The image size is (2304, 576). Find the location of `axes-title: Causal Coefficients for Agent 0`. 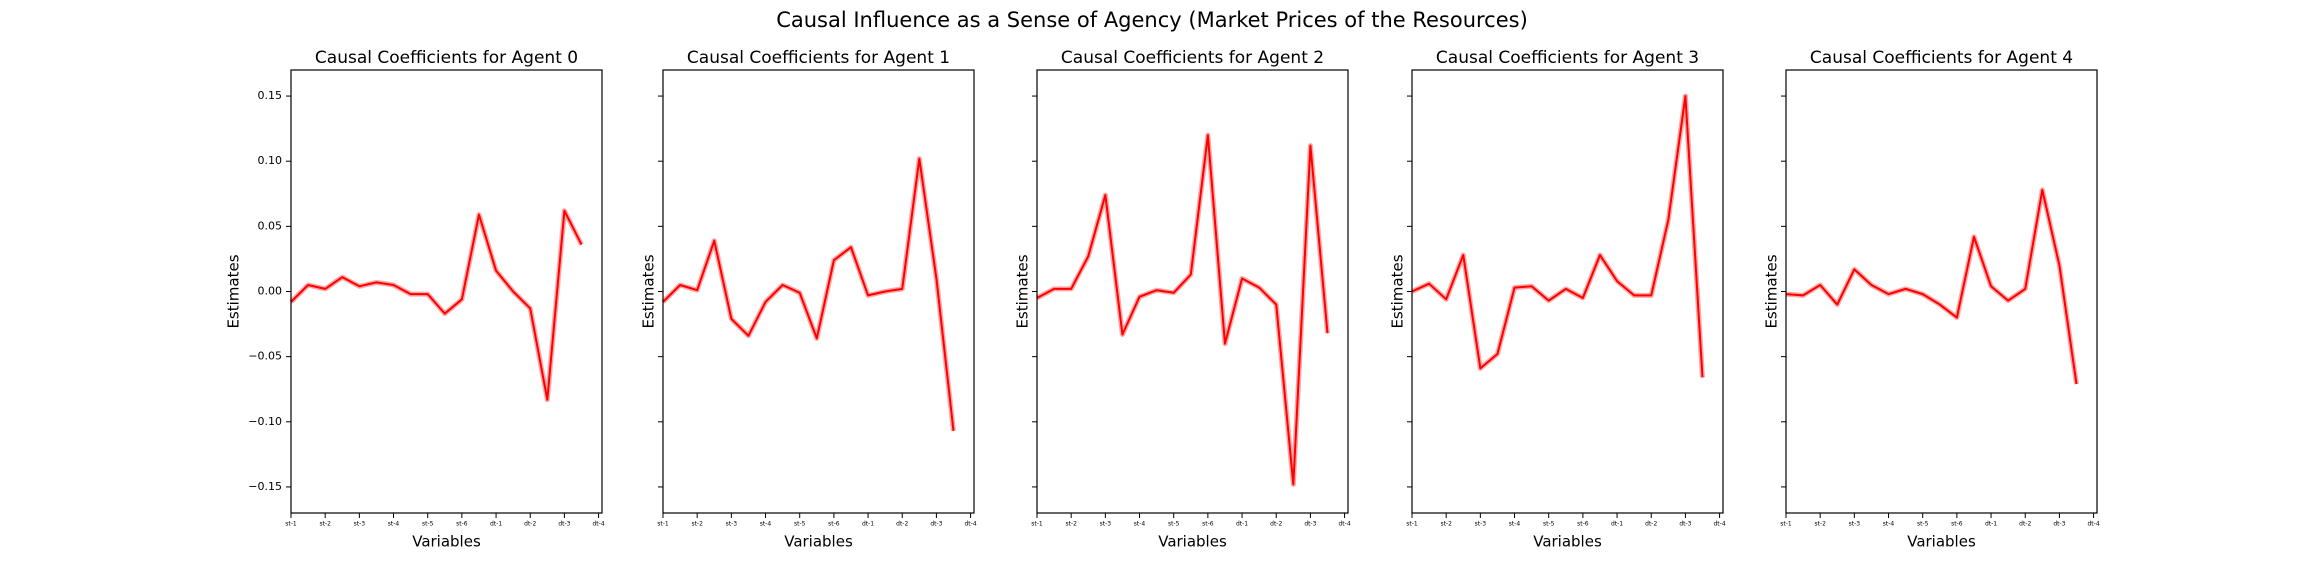

axes-title: Causal Coefficients for Agent 0 is located at coordinates (446, 58).